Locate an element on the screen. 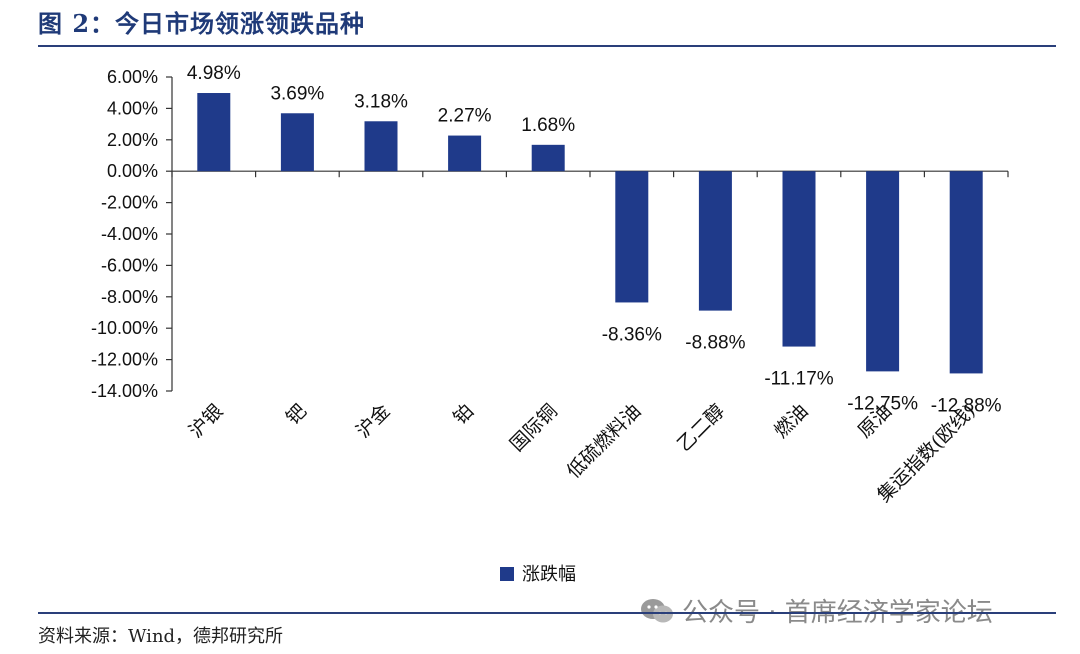  data-label: -12.88% is located at coordinates (966, 405).